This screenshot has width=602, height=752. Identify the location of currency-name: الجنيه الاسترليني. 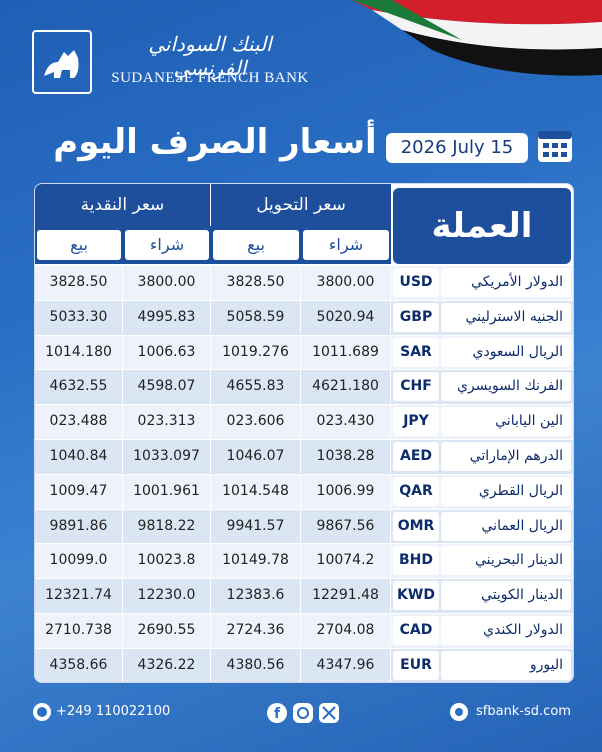
(506, 317).